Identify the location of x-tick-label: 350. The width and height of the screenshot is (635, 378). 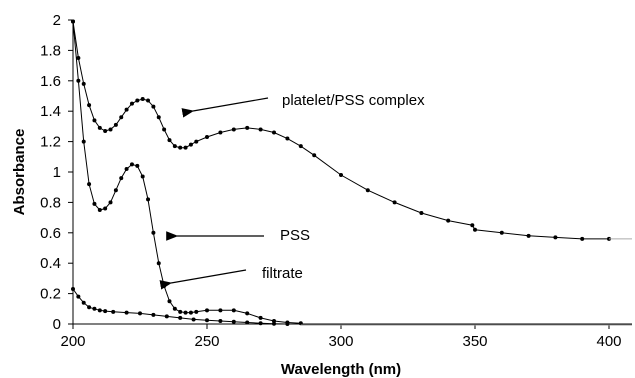
(474, 341).